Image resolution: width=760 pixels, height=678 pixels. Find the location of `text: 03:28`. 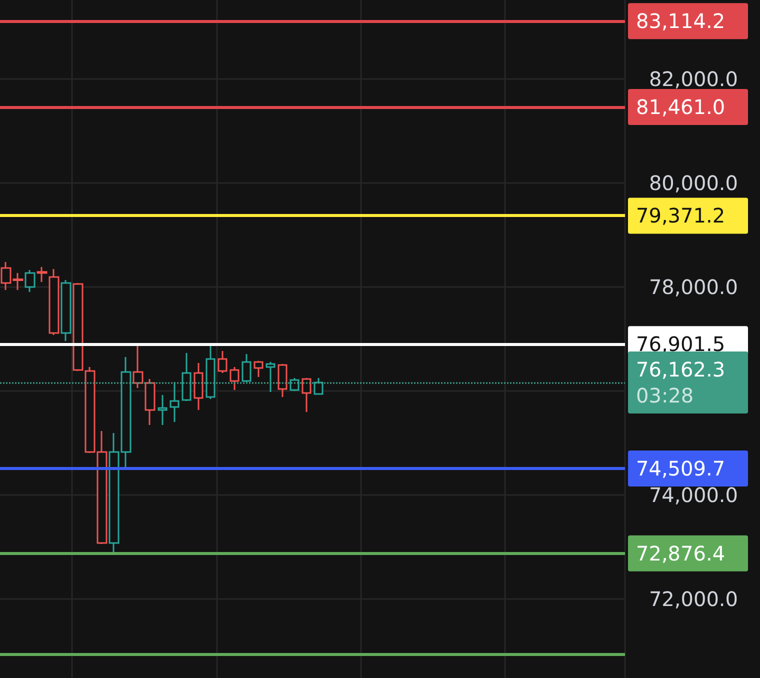

text: 03:28 is located at coordinates (665, 396).